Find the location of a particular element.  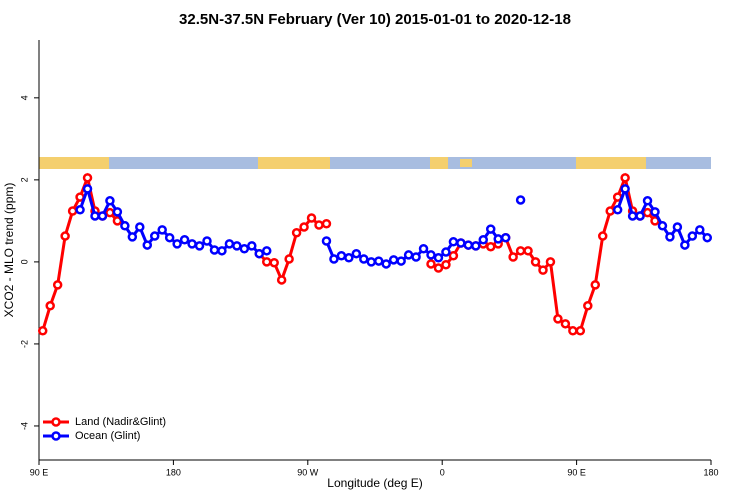

x-axis-label: Longitude (deg E) is located at coordinates (374, 483).